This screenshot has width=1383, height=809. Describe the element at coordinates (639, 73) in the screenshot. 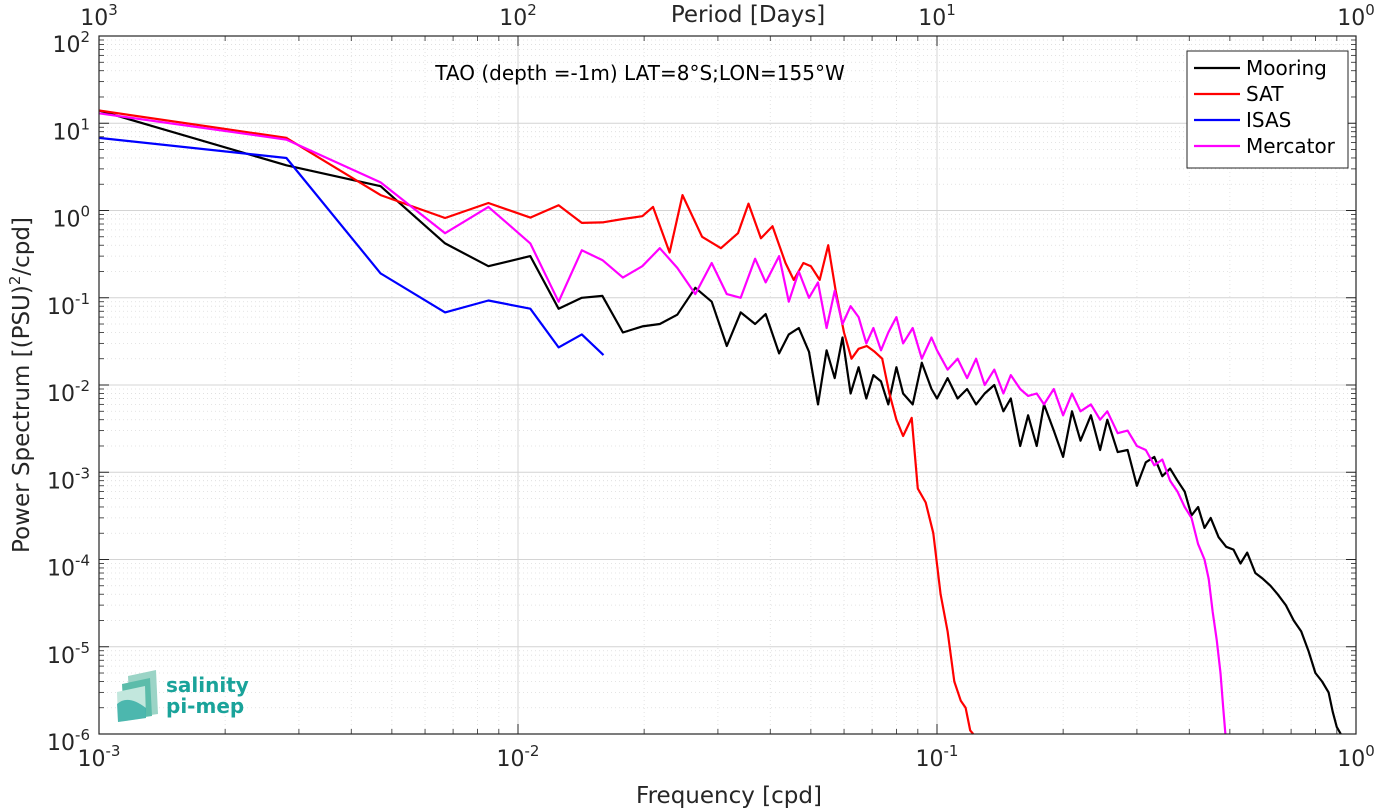

I see `plot-title: TAO (depth =-1m) LAT=8°S;LON=155°W` at that location.